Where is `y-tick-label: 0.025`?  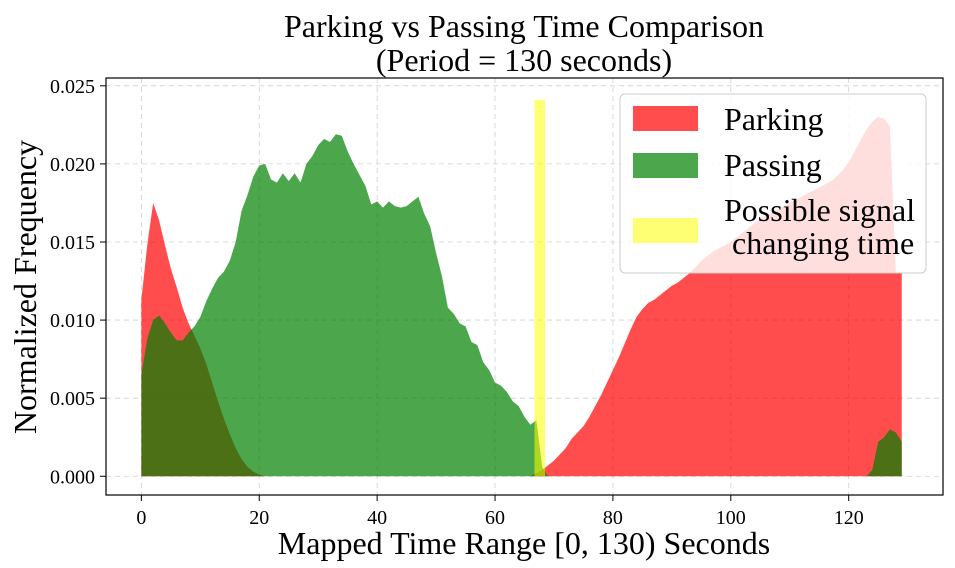
y-tick-label: 0.025 is located at coordinates (72, 87).